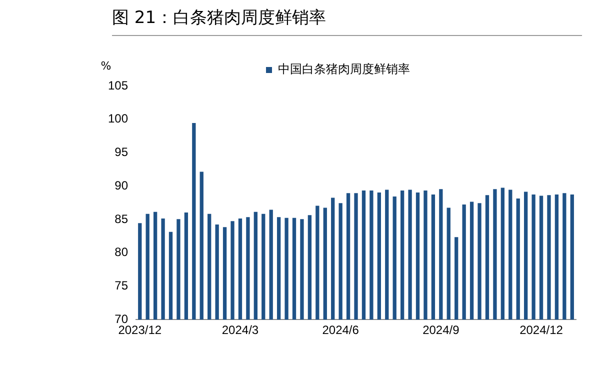 Image resolution: width=594 pixels, height=385 pixels. What do you see at coordinates (121, 219) in the screenshot?
I see `y-tick-label: 85` at bounding box center [121, 219].